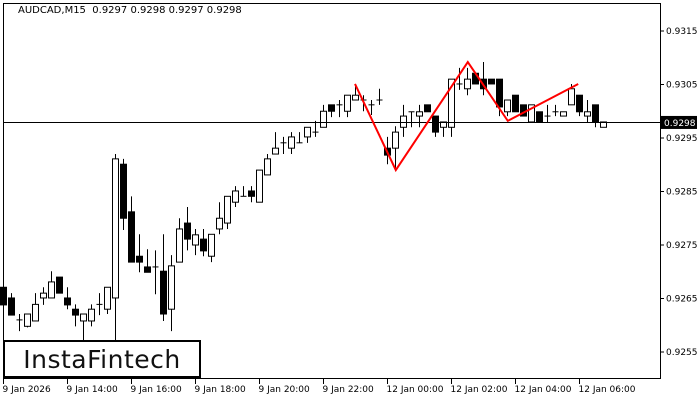 The image size is (700, 400). What do you see at coordinates (682, 32) in the screenshot?
I see `price-tick-label: 0.9315` at bounding box center [682, 32].